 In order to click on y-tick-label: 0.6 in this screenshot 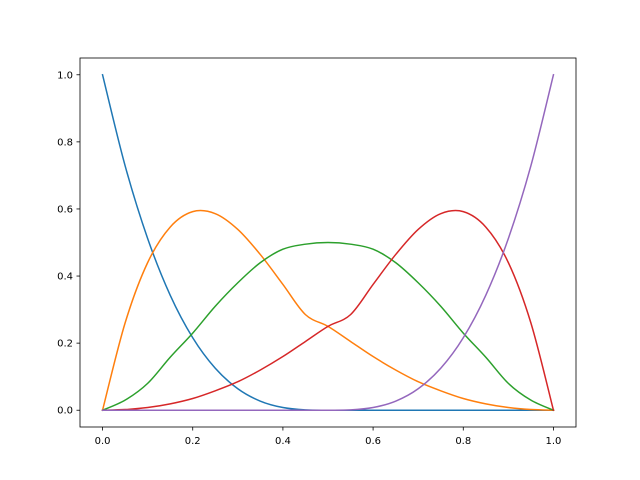, I will do `click(65, 209)`.